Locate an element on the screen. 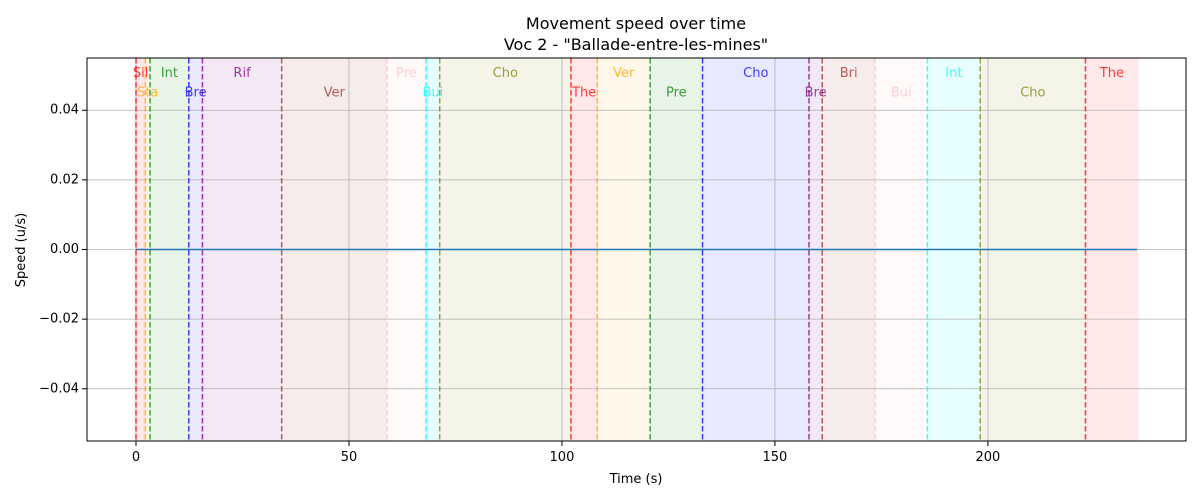 This screenshot has width=1200, height=500. y-tick-label: 0.04 is located at coordinates (64, 110).